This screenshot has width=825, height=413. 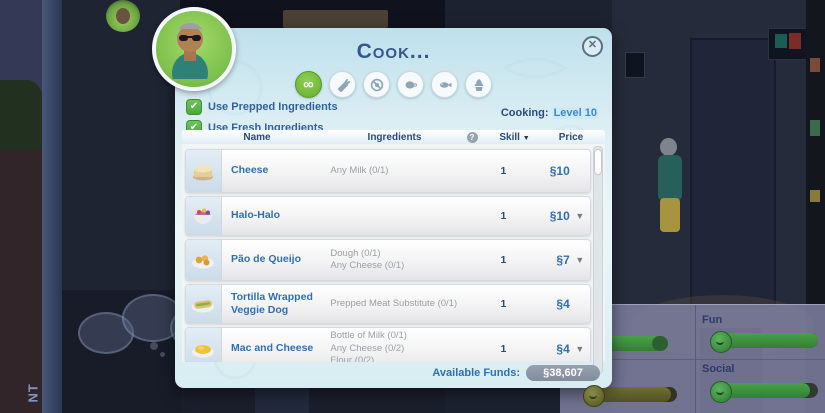 What do you see at coordinates (190, 55) in the screenshot?
I see `avatar-portrait` at bounding box center [190, 55].